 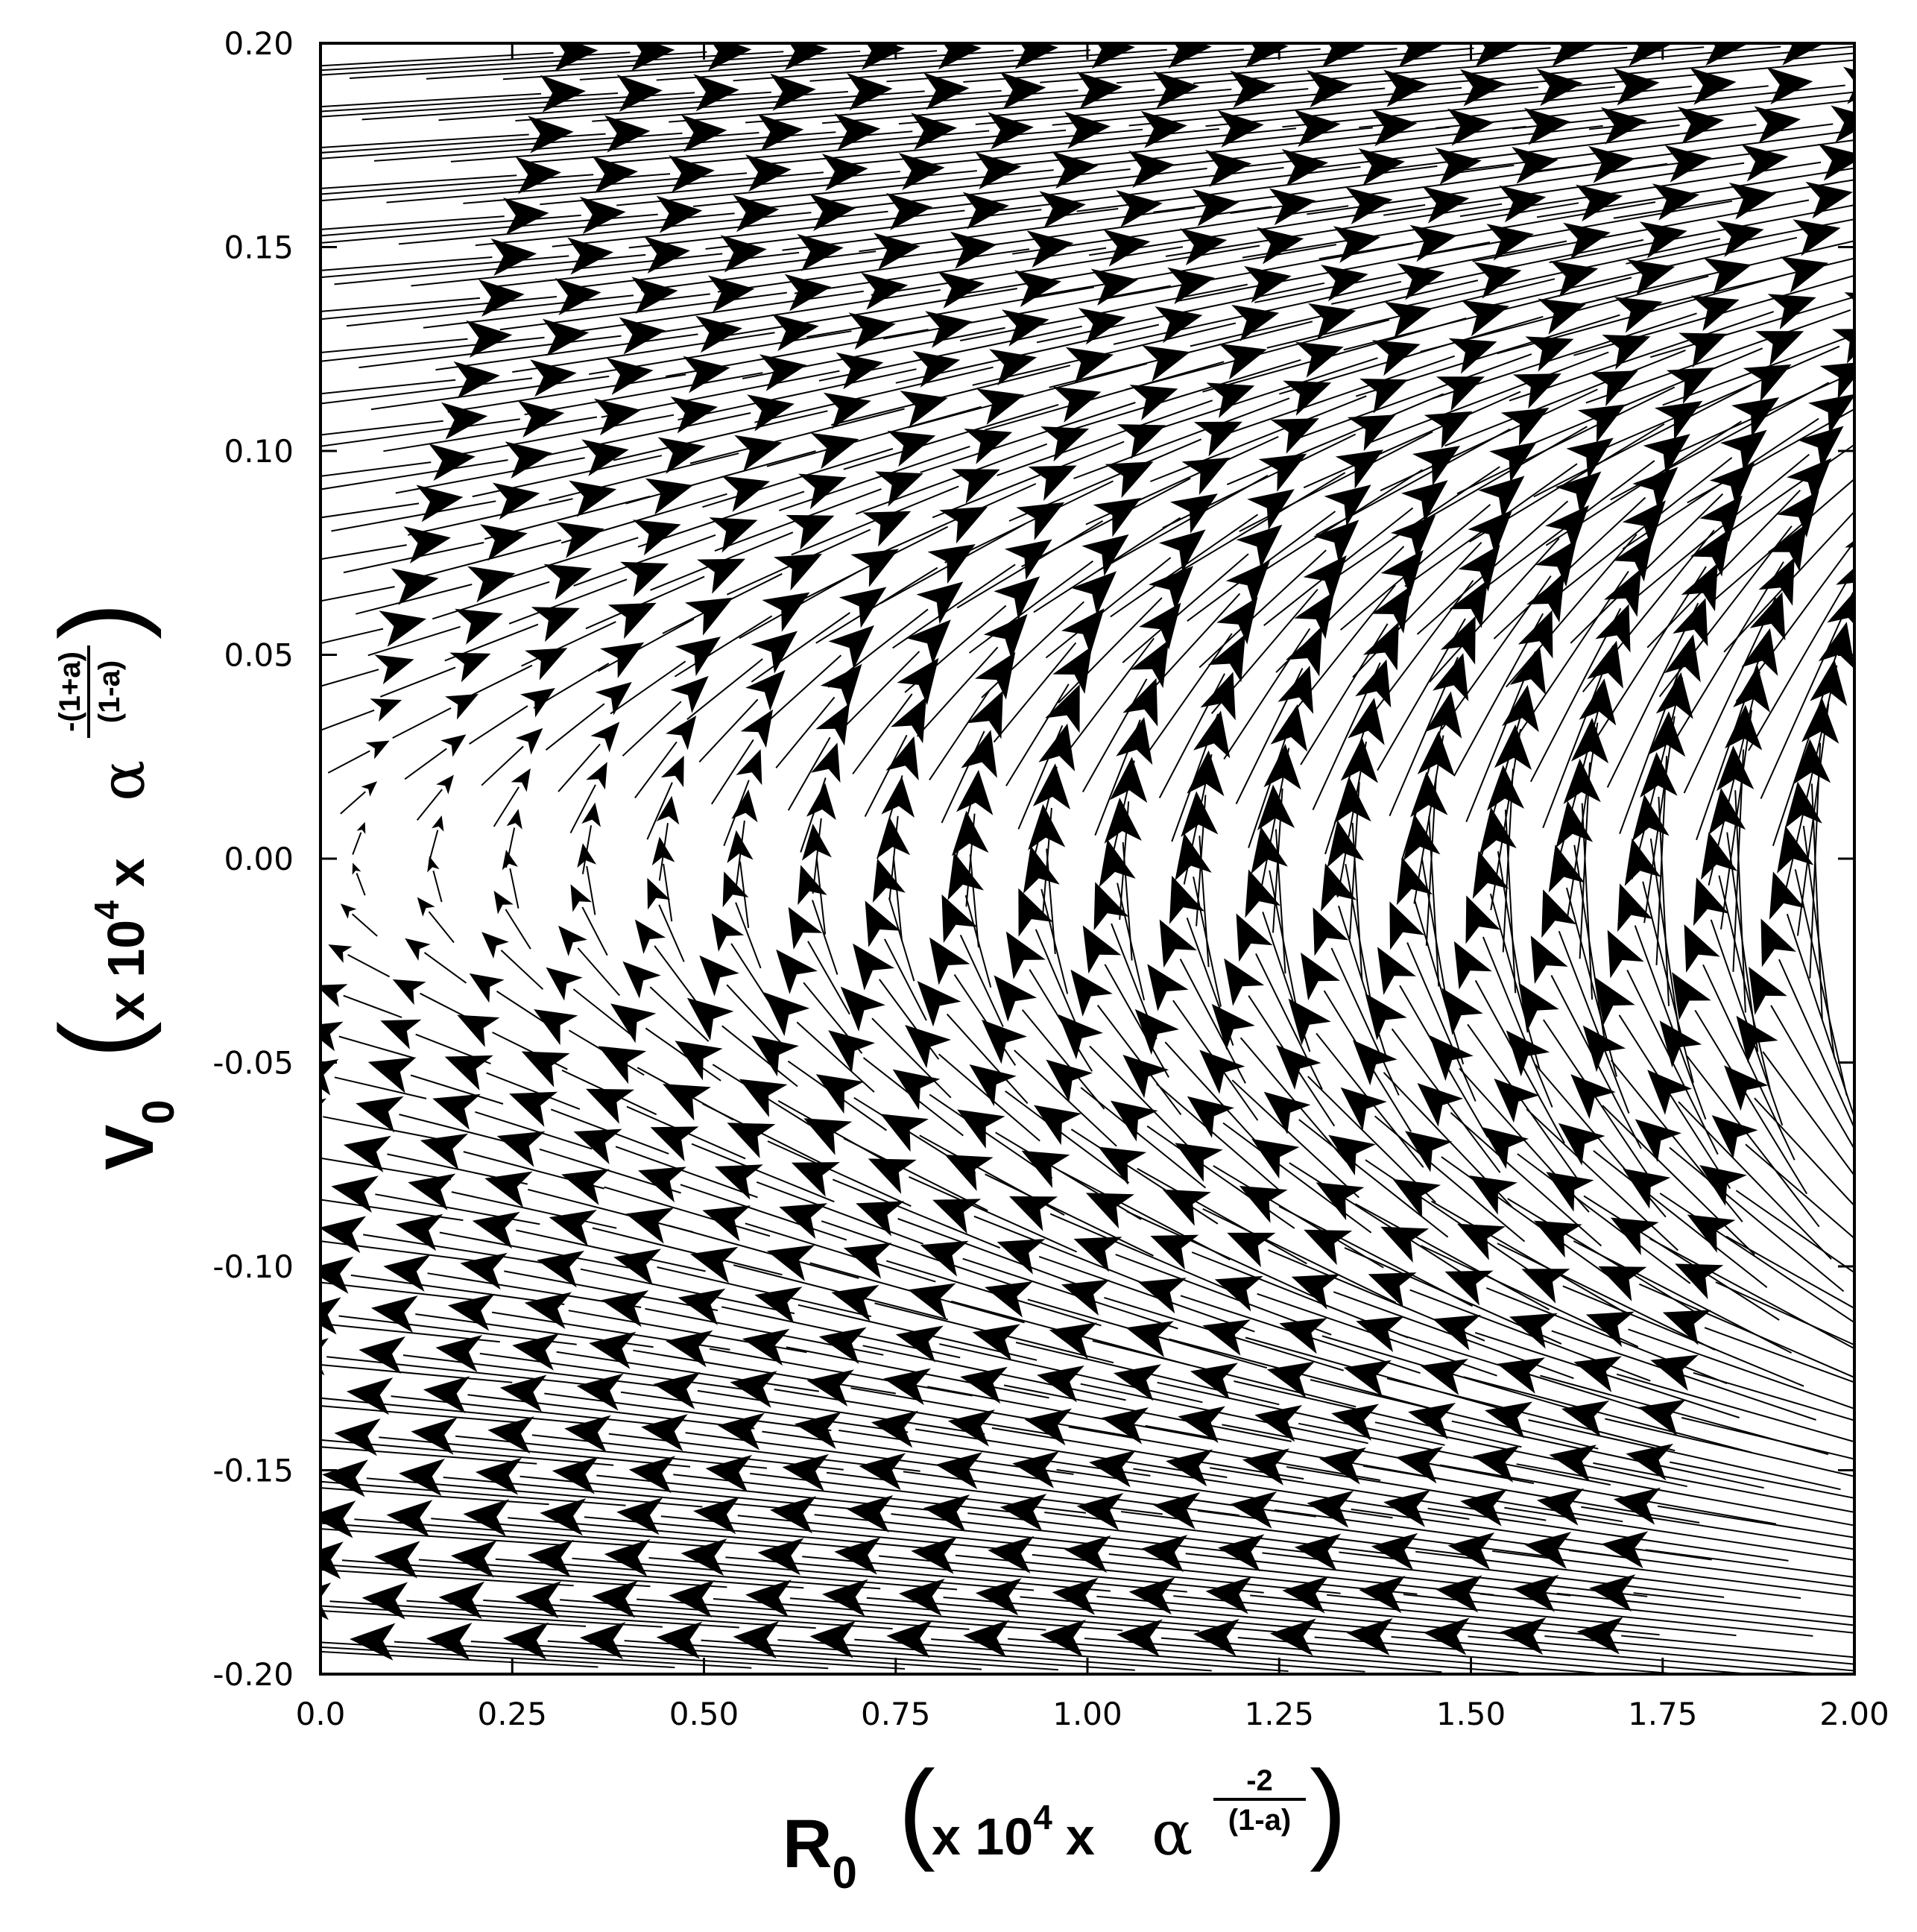 What do you see at coordinates (916, 1809) in the screenshot?
I see `x-label-open-paren: (` at bounding box center [916, 1809].